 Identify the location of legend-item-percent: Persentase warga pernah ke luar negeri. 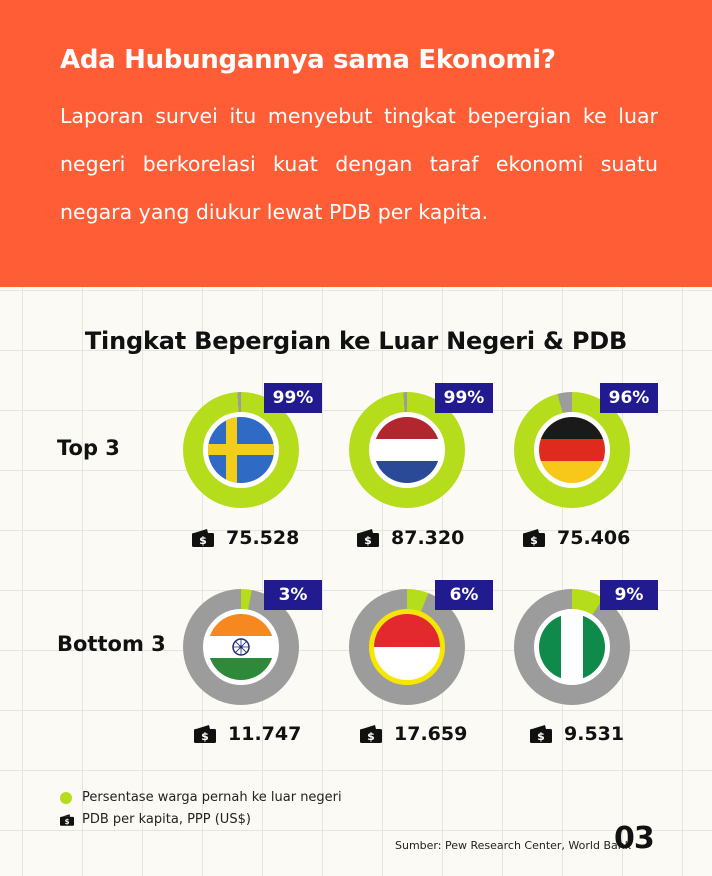
(201, 797).